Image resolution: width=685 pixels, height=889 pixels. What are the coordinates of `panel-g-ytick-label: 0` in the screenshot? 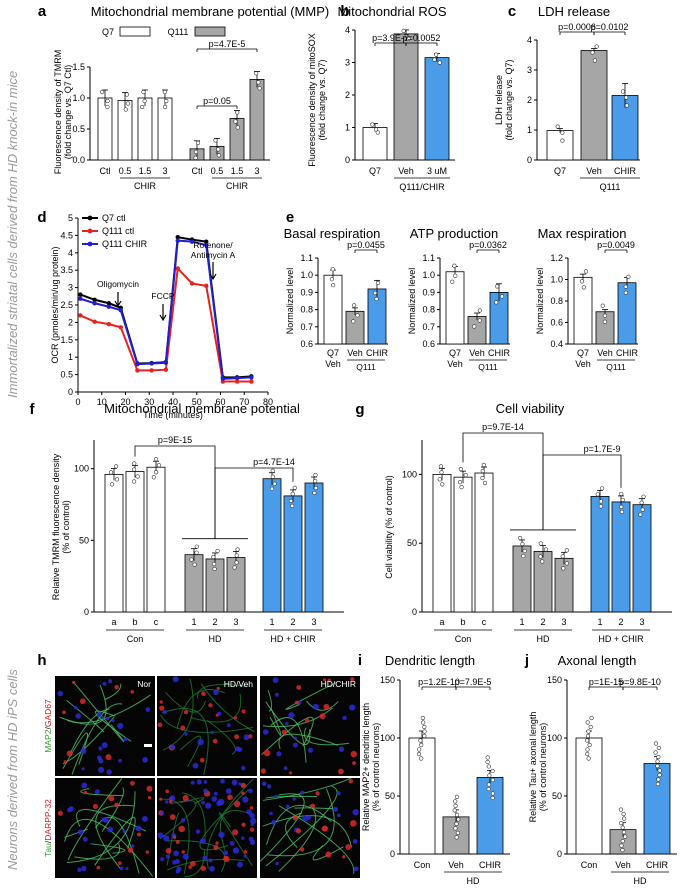 It's located at (414, 612).